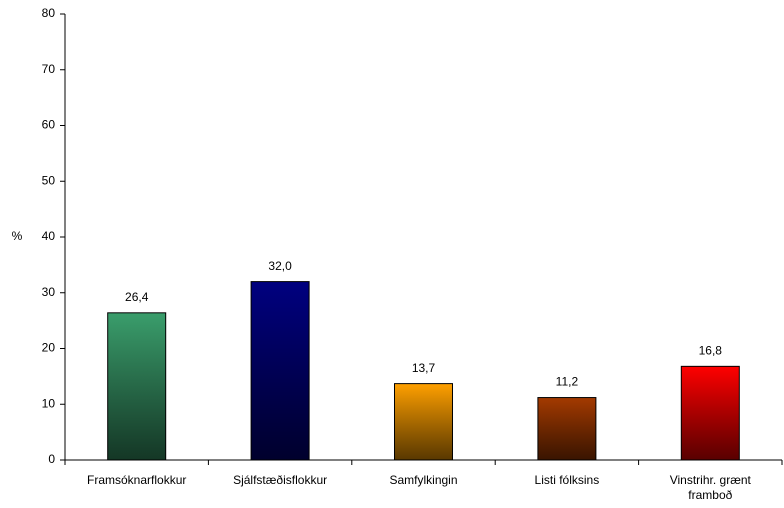 This screenshot has height=508, width=784. What do you see at coordinates (49, 69) in the screenshot?
I see `y-tick-label: 70` at bounding box center [49, 69].